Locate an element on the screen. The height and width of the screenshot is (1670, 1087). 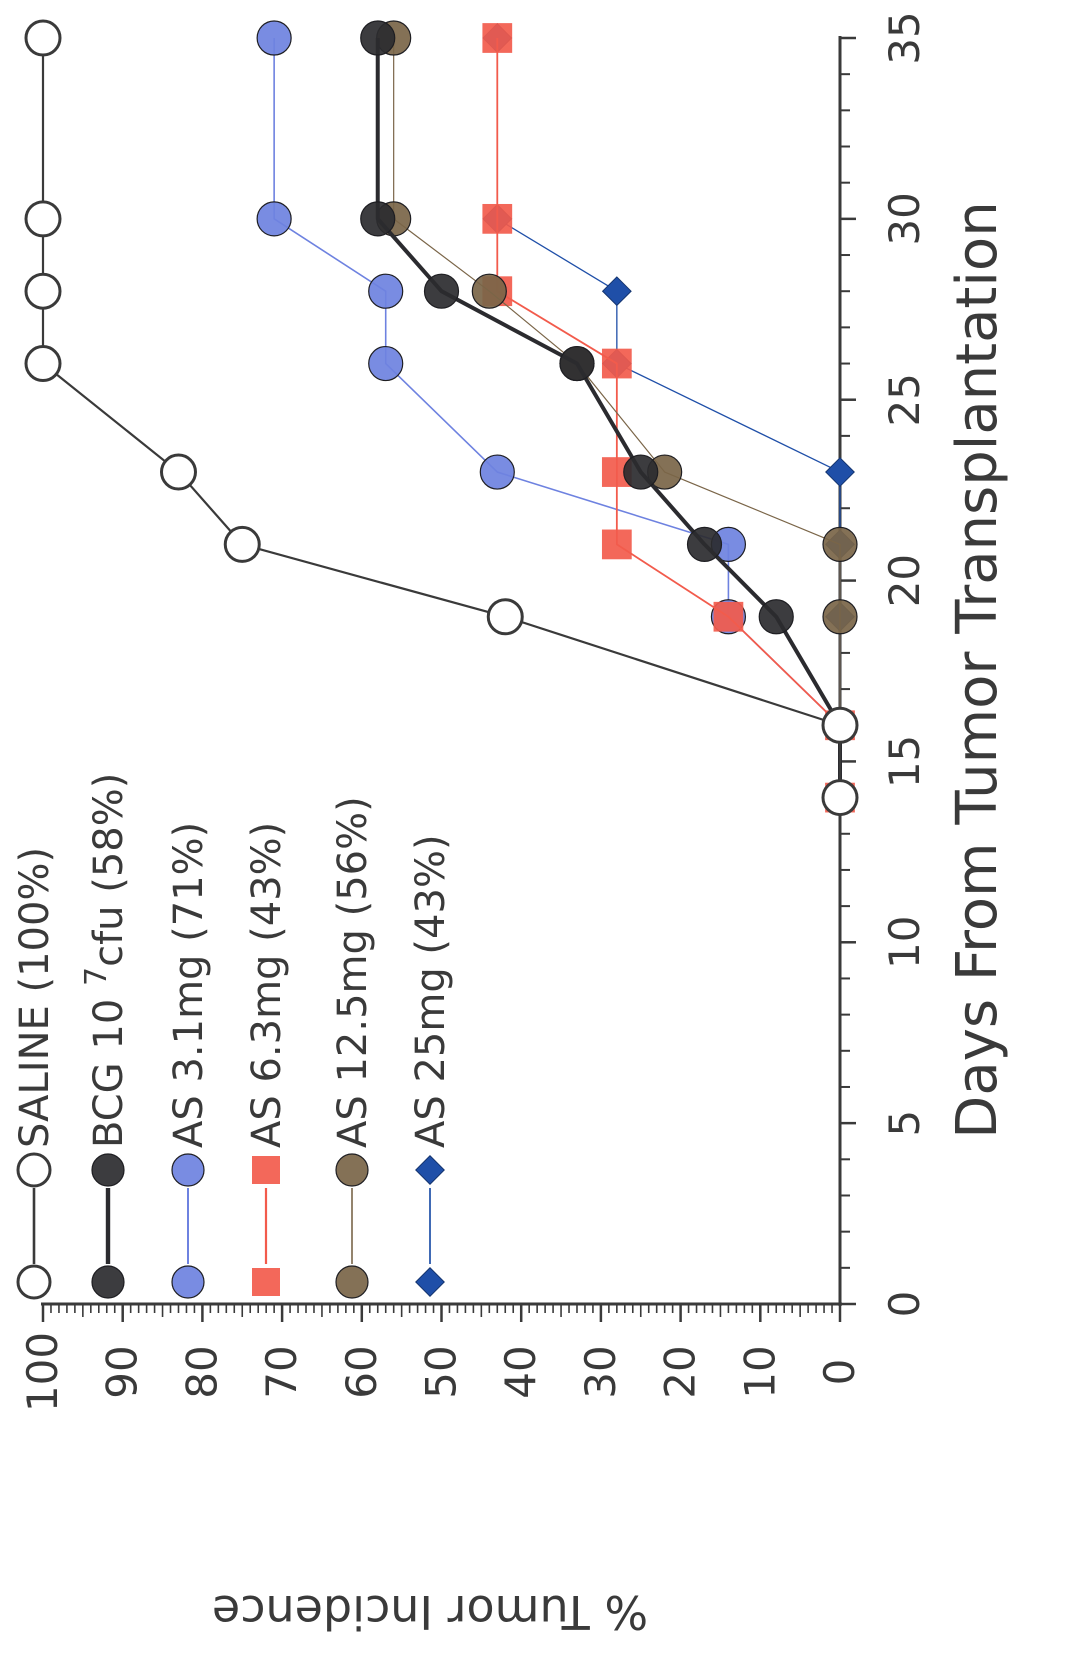
legend-label: SALINE (100%) is located at coordinates (35, 997).